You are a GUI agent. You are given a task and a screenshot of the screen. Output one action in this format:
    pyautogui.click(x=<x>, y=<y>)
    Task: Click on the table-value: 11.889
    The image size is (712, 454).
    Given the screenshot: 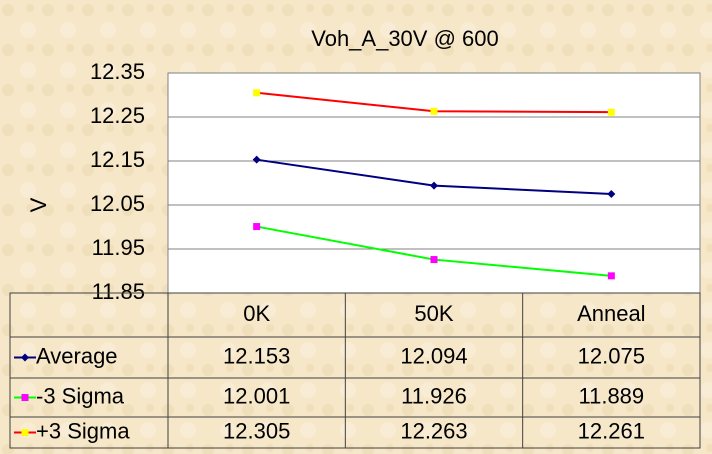 What is the action you would take?
    pyautogui.click(x=612, y=395)
    